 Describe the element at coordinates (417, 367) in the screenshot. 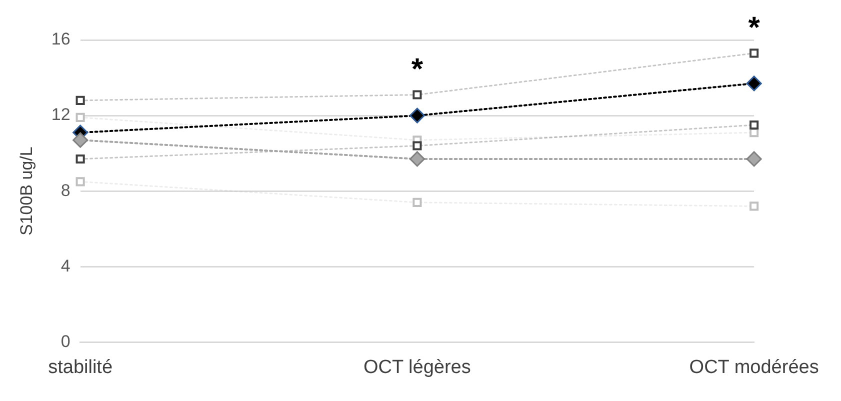

I see `x-tick-label: OCT légères` at that location.